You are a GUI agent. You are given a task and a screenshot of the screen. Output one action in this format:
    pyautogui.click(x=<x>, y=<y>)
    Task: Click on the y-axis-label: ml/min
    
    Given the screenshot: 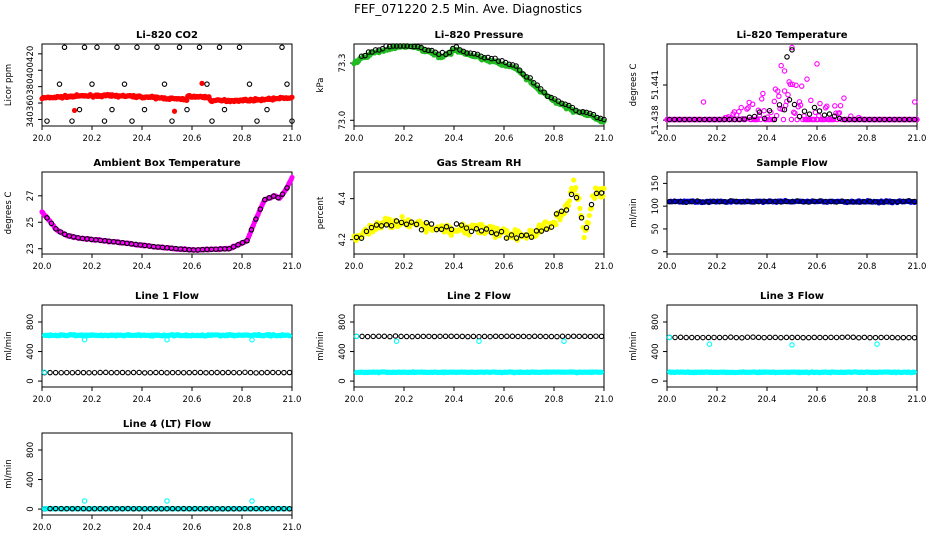 What is the action you would take?
    pyautogui.click(x=634, y=213)
    